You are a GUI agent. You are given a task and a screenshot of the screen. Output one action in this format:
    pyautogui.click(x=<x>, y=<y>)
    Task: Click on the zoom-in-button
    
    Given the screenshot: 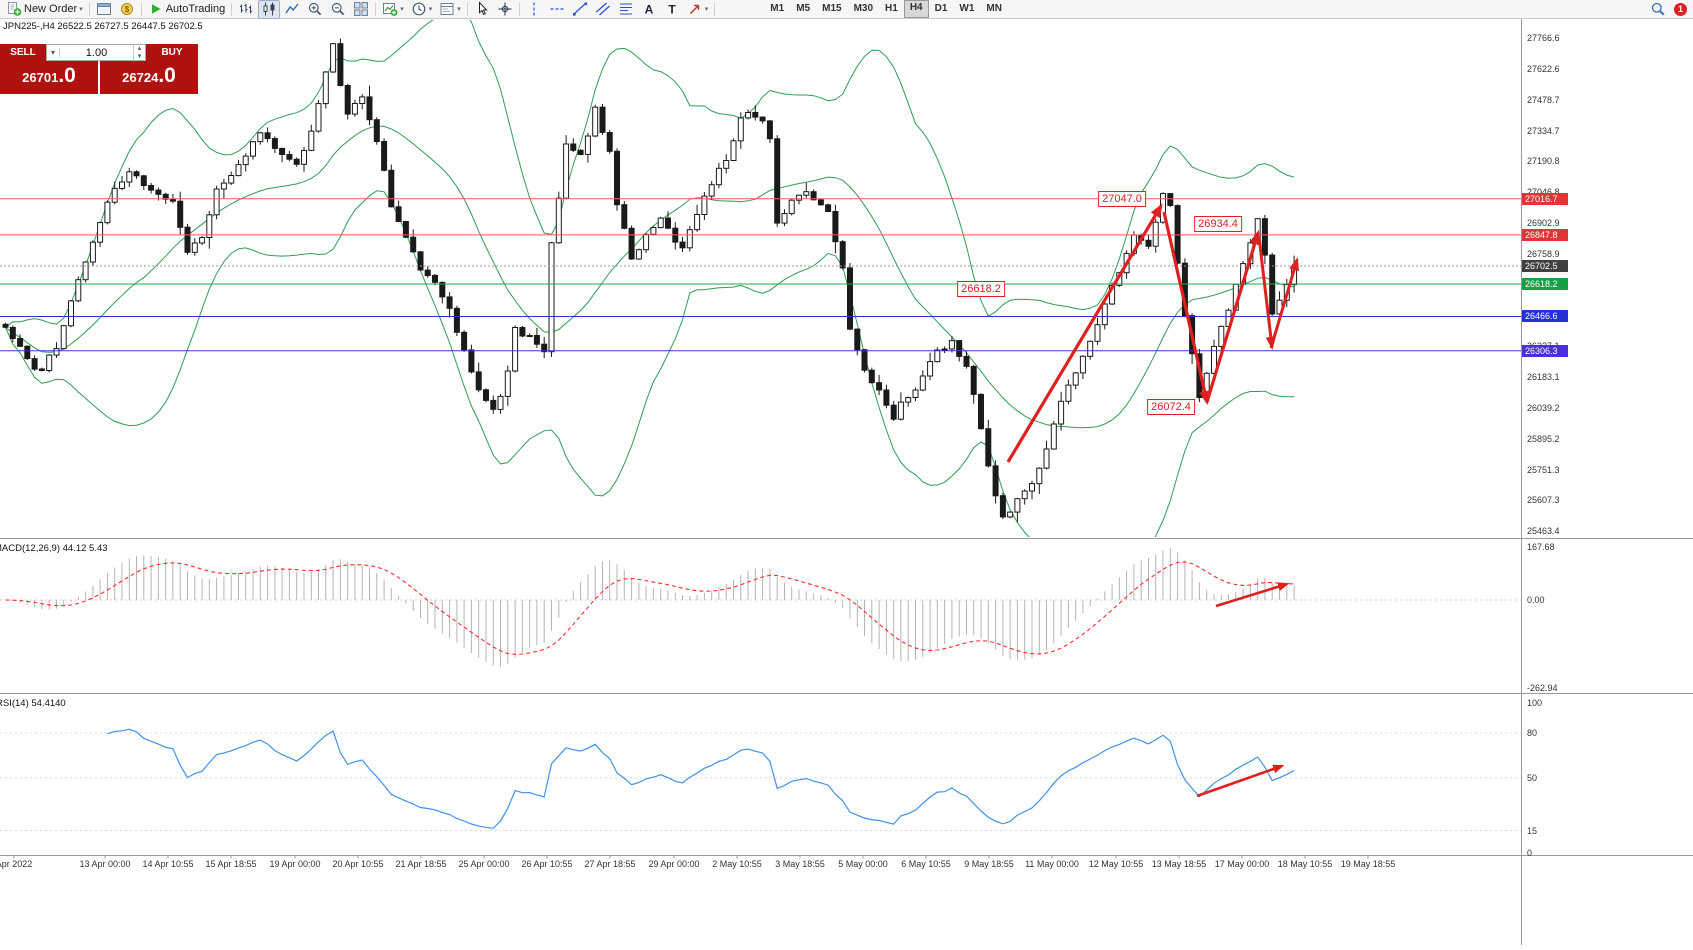 What is the action you would take?
    pyautogui.click(x=315, y=9)
    